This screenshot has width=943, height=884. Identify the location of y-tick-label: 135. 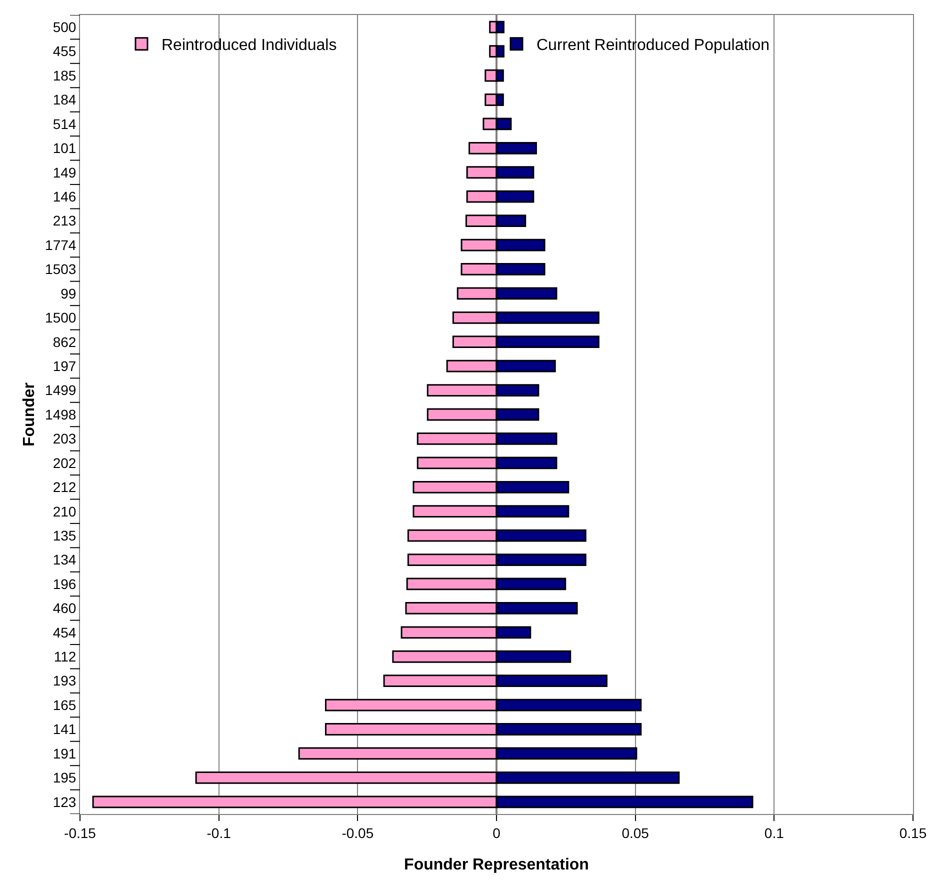
(64, 535).